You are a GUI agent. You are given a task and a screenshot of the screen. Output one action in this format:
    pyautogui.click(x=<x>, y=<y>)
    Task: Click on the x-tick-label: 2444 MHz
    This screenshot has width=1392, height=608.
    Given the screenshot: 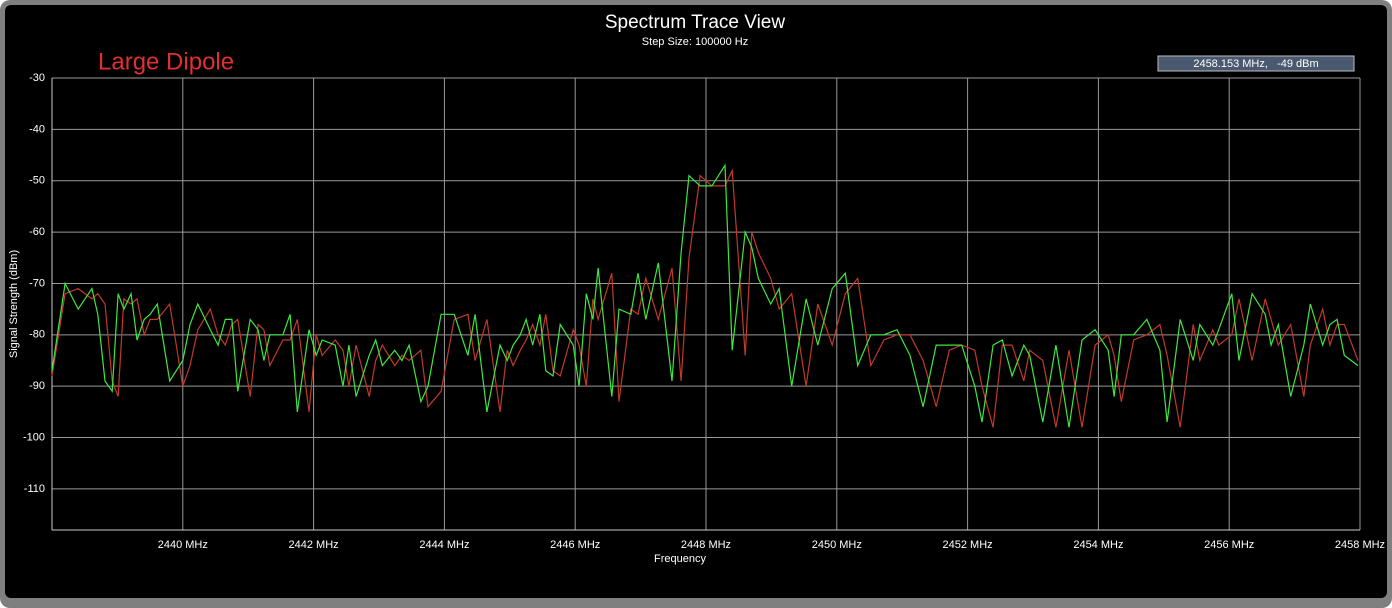 What is the action you would take?
    pyautogui.click(x=444, y=545)
    